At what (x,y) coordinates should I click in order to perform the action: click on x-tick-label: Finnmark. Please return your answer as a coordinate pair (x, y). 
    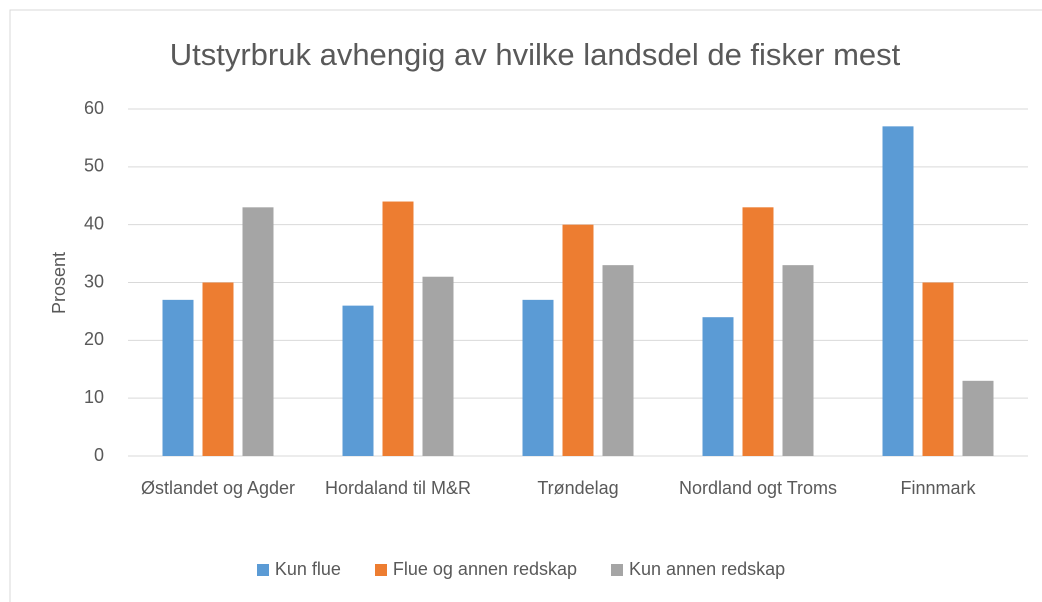
    Looking at the image, I should click on (938, 488).